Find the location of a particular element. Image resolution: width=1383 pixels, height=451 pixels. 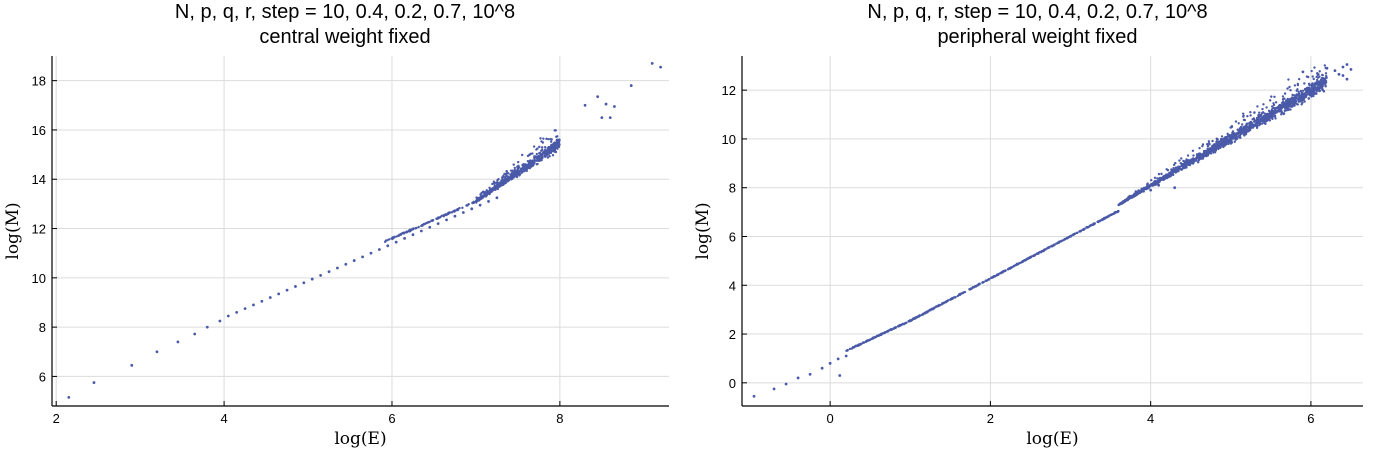

y-tick-label-0: 0 is located at coordinates (732, 383).